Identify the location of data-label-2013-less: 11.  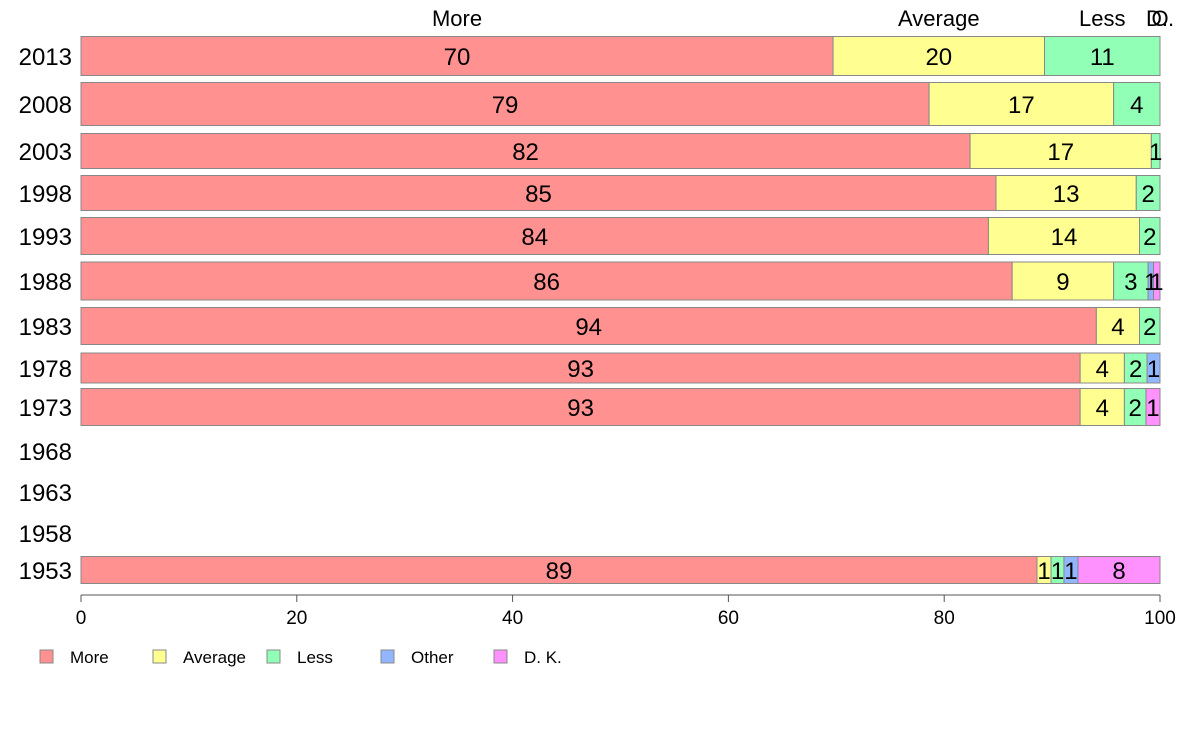
(1102, 57).